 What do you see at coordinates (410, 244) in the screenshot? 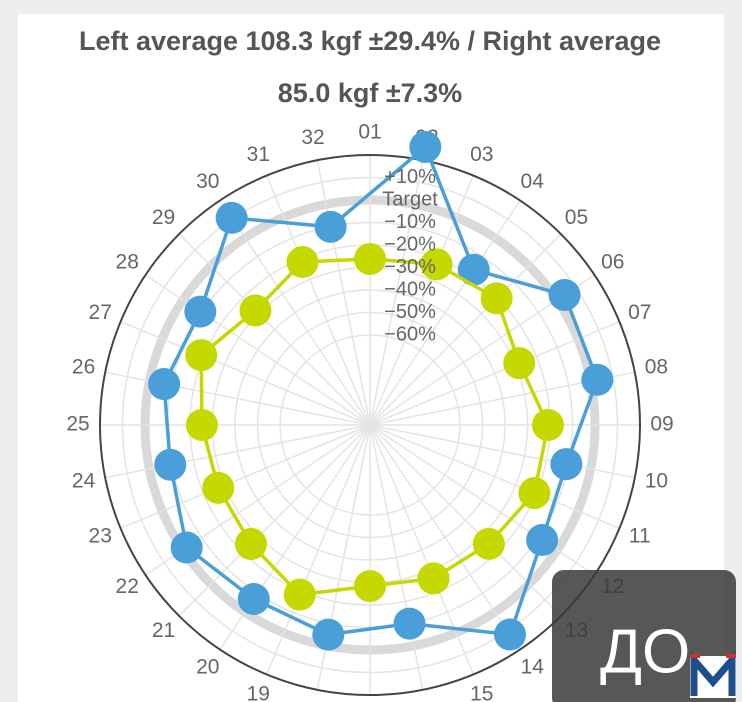
I see `radial-tick-label: −20%` at bounding box center [410, 244].